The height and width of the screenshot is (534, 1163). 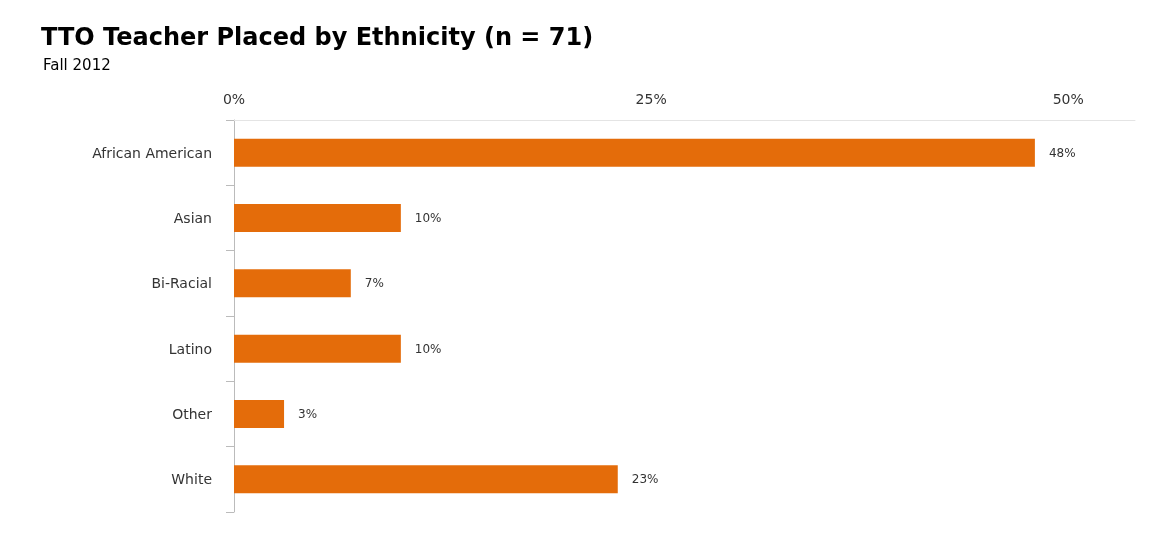 I want to click on y-tick-label: Bi-Racial, so click(x=181, y=283).